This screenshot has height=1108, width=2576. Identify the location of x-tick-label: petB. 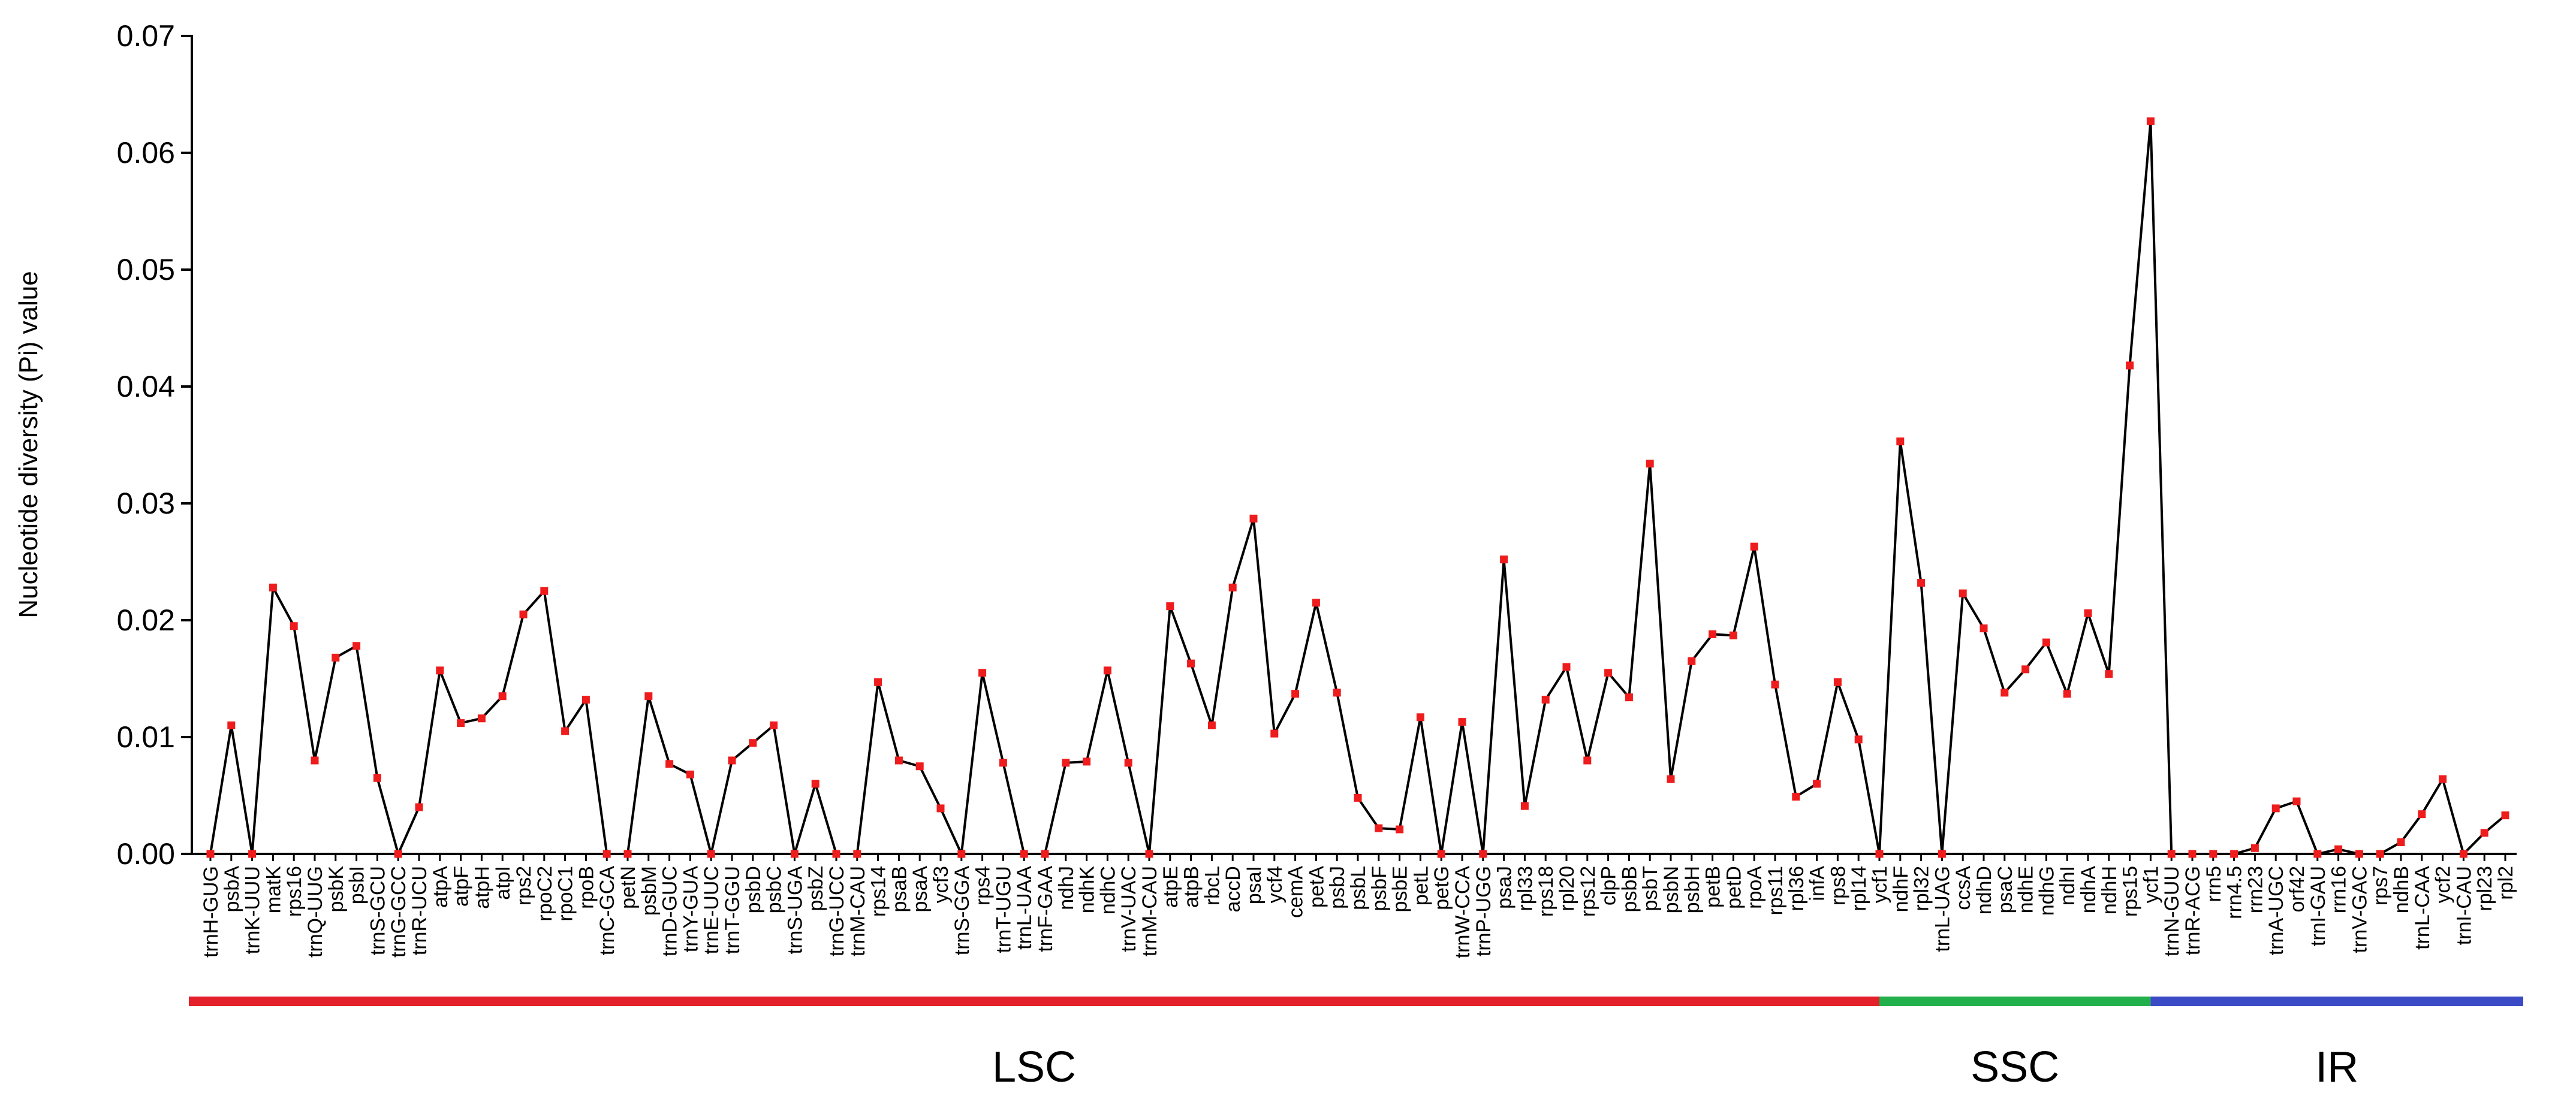
(1714, 887).